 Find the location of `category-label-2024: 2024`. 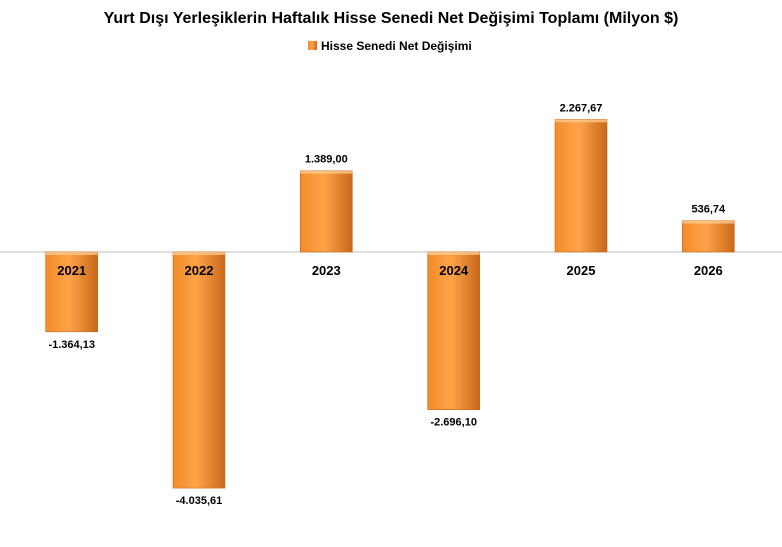

category-label-2024: 2024 is located at coordinates (454, 270).